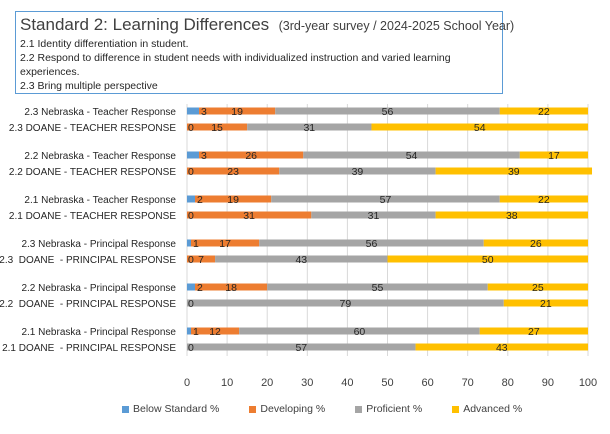 Image resolution: width=610 pixels, height=434 pixels. Describe the element at coordinates (92, 128) in the screenshot. I see `category-label: 2.3 DOANE - TEACHER RESPONSE` at that location.